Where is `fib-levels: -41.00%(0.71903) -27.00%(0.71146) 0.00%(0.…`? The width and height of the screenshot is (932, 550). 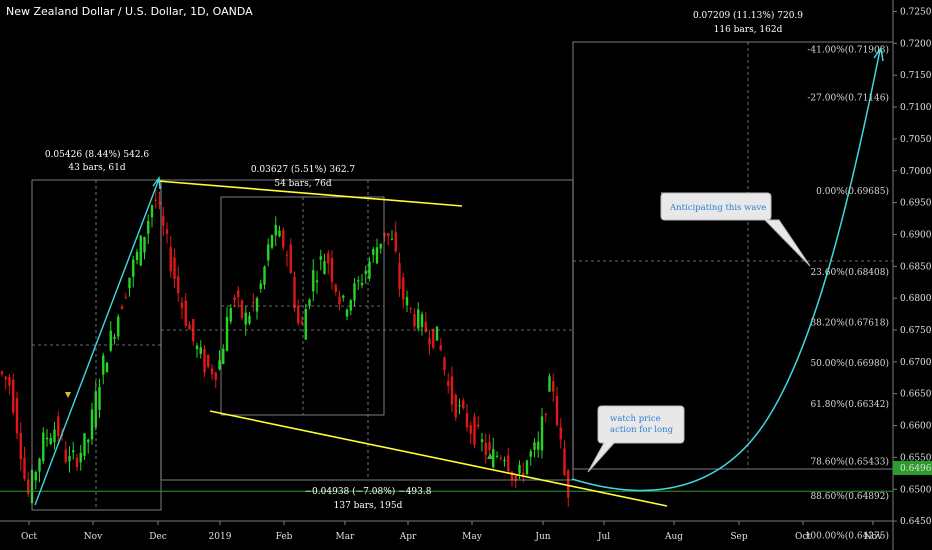 fib-levels: -41.00%(0.71903) -27.00%(0.71146) 0.00%(0.… is located at coordinates (847, 293).